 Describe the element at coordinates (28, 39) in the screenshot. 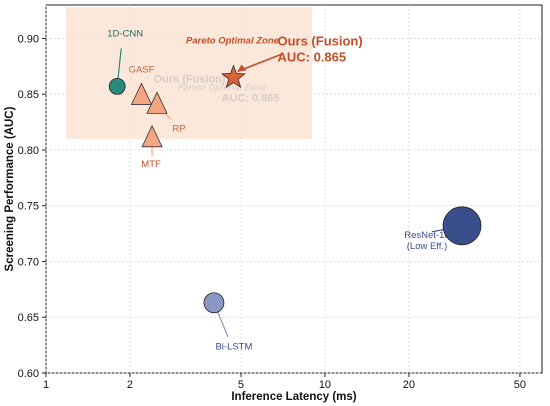

I see `y-tick-label: 0.90` at that location.